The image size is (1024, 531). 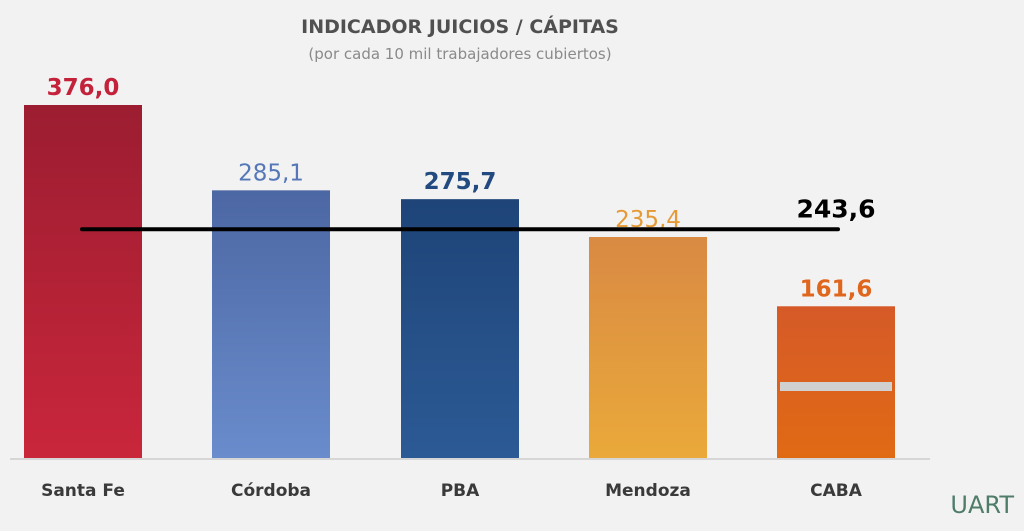 What do you see at coordinates (836, 491) in the screenshot?
I see `category-label: CABA` at bounding box center [836, 491].